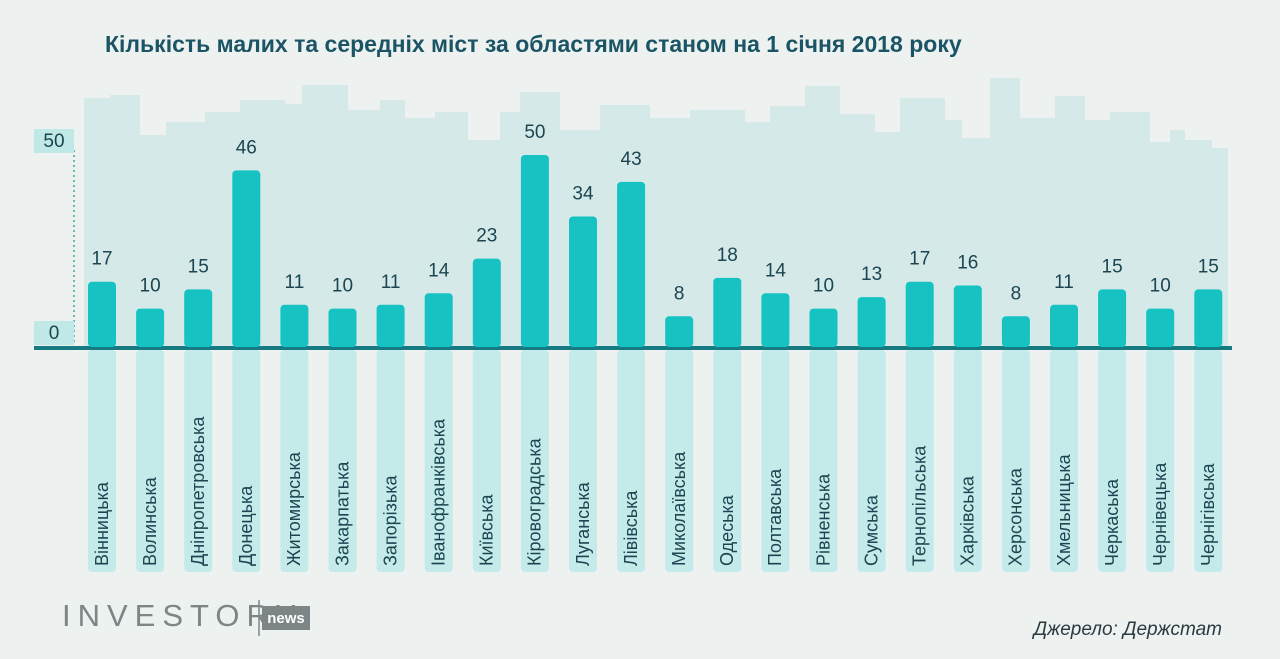  I want to click on x-tick-label: Луганська, so click(583, 523).